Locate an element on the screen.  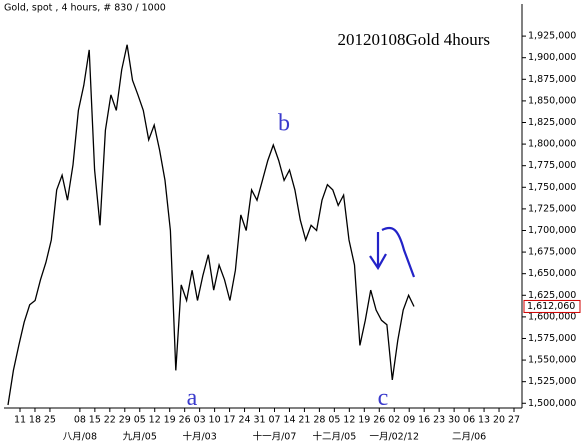
wave-label: b is located at coordinates (284, 124).